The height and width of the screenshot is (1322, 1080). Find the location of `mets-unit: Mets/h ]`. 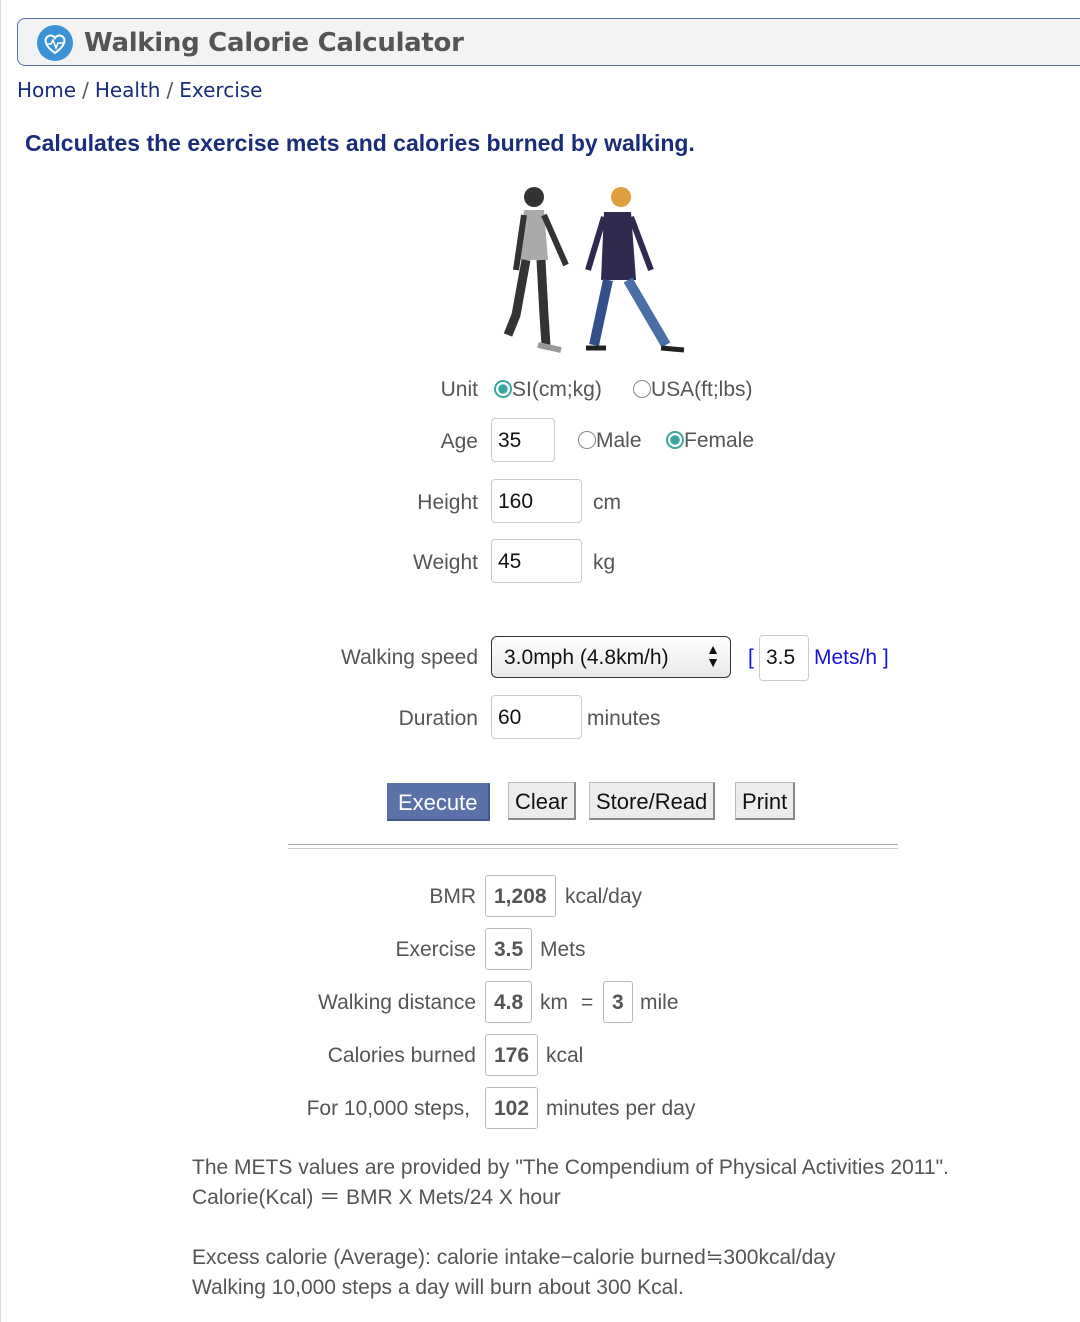

mets-unit: Mets/h ] is located at coordinates (851, 657).